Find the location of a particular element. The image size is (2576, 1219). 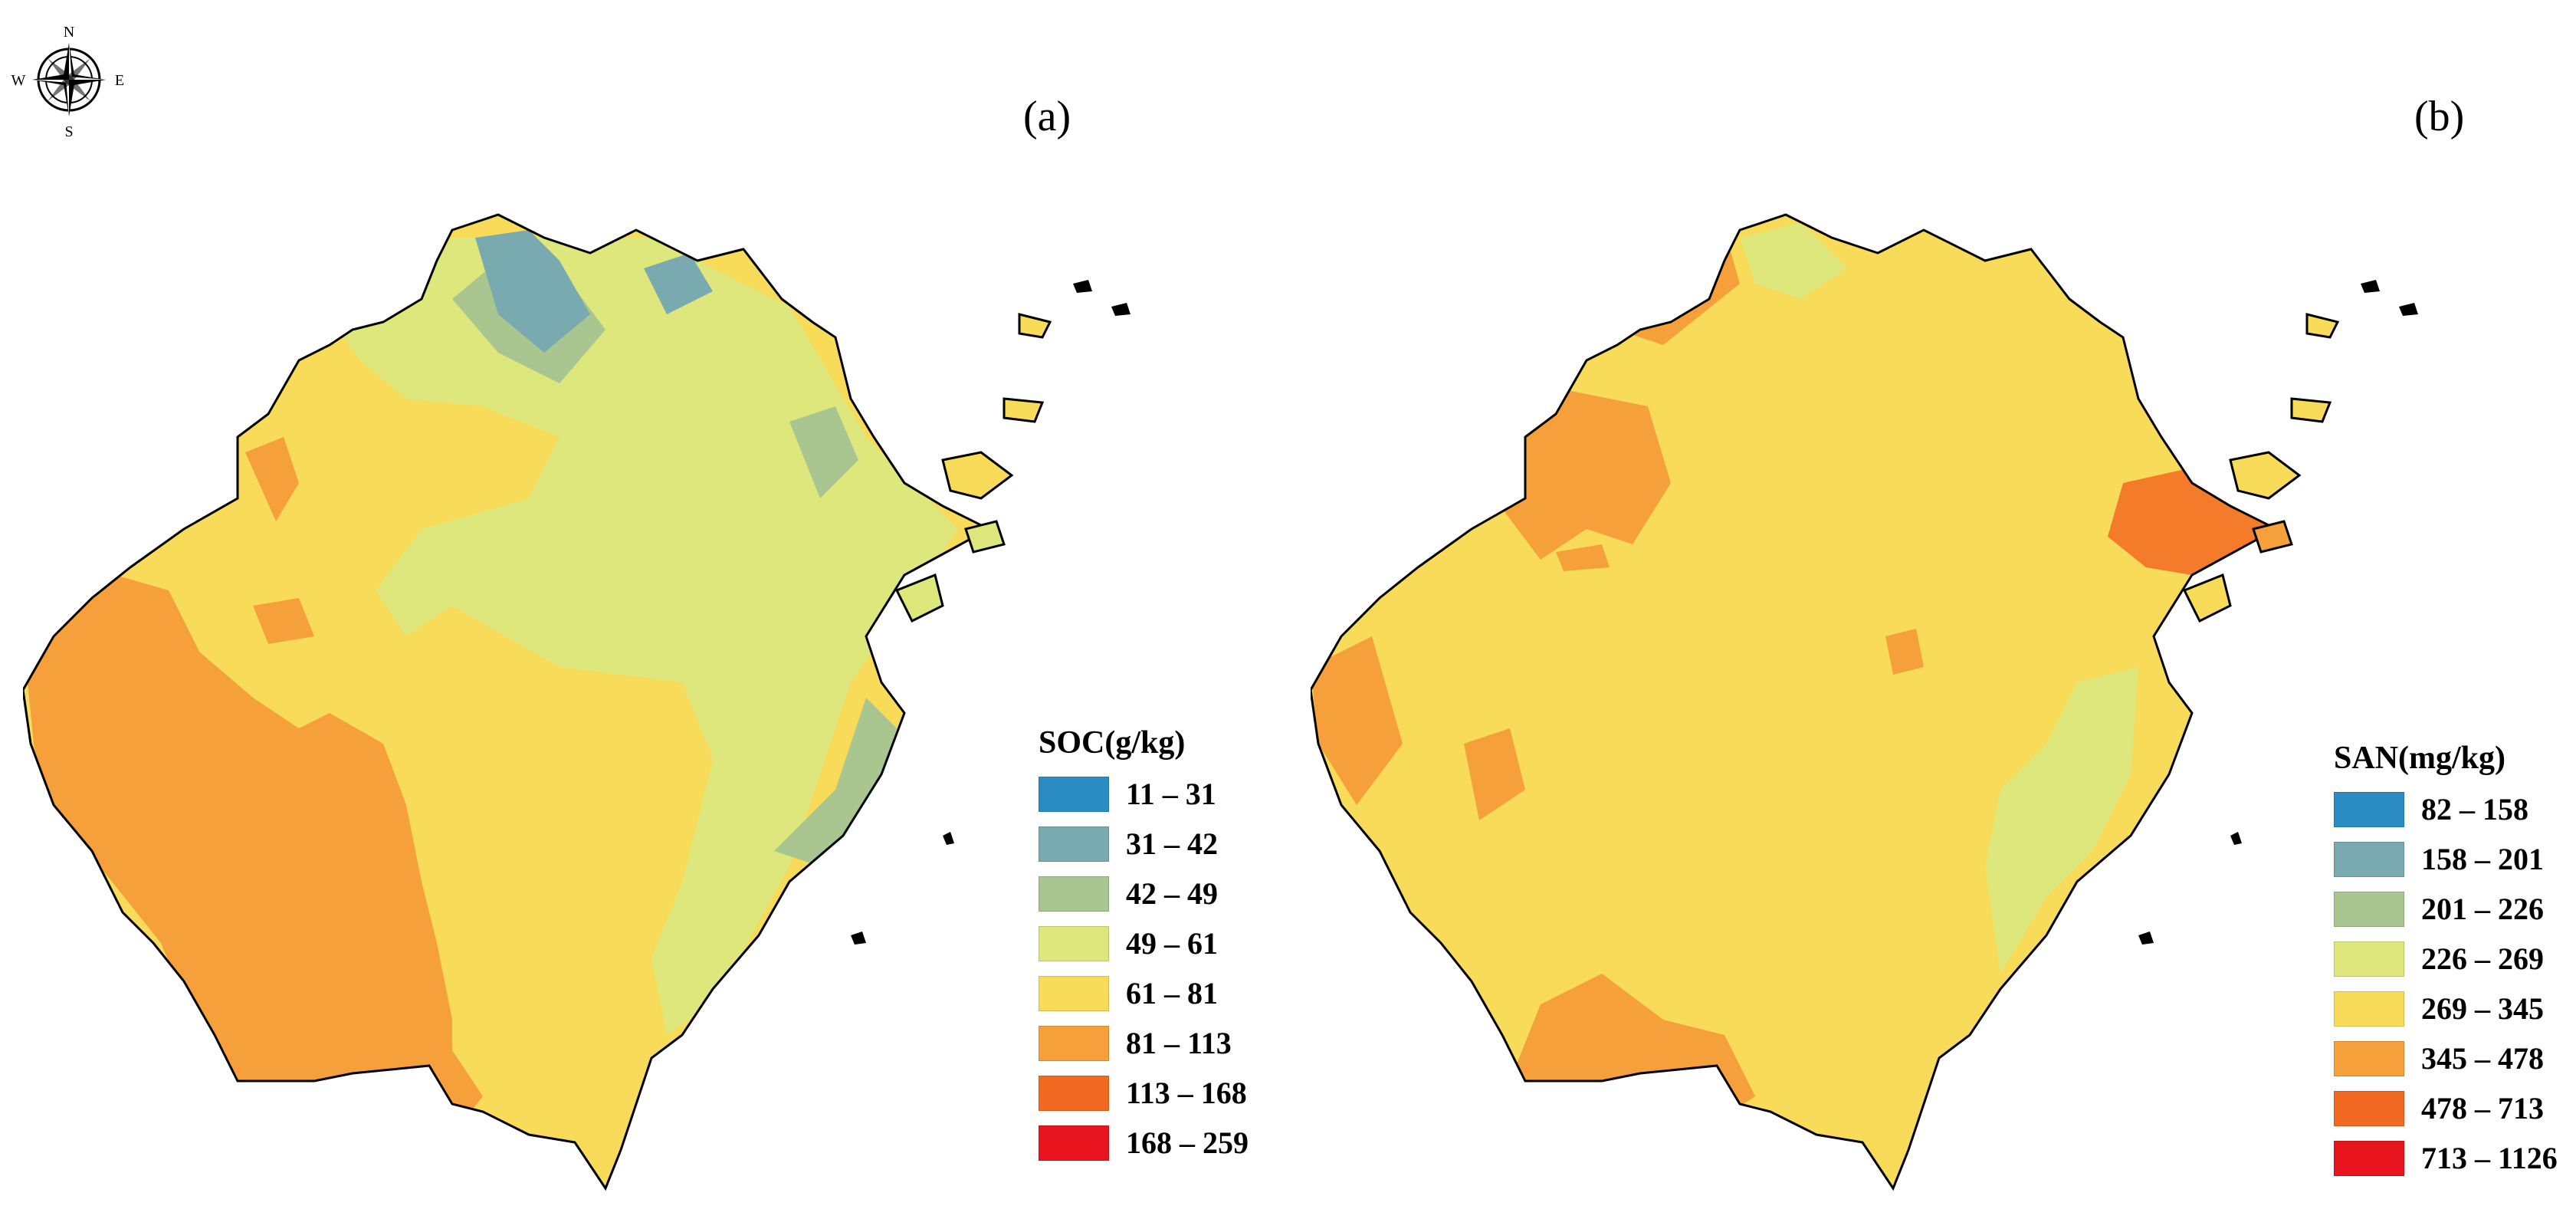

legend-item: 713 – 1126 is located at coordinates (2446, 1158).